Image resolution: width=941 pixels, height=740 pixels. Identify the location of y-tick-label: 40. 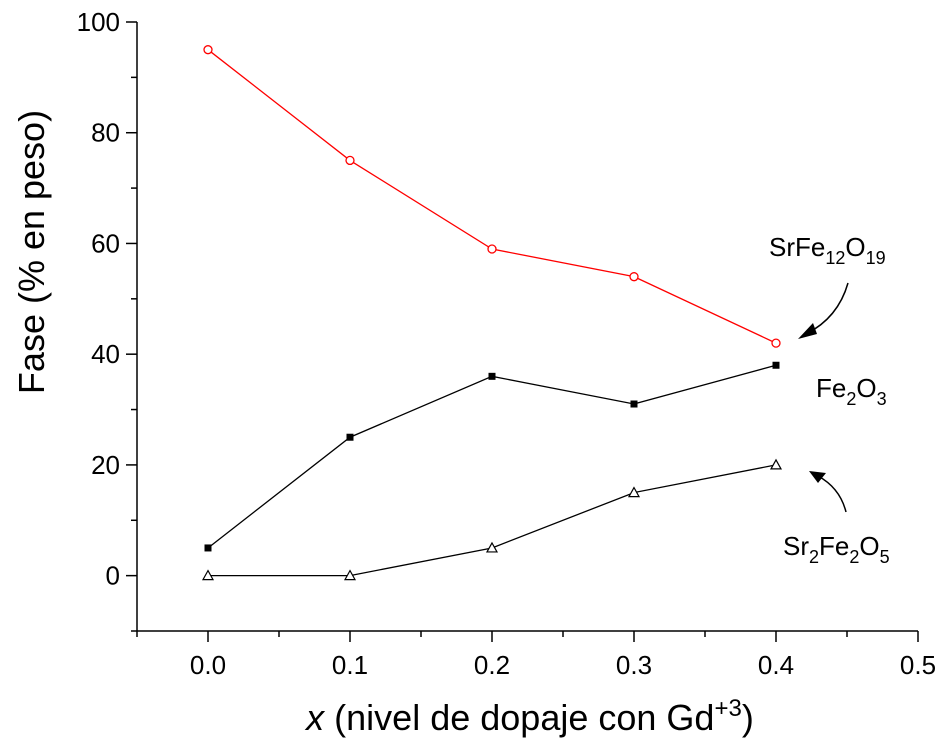
(105, 354).